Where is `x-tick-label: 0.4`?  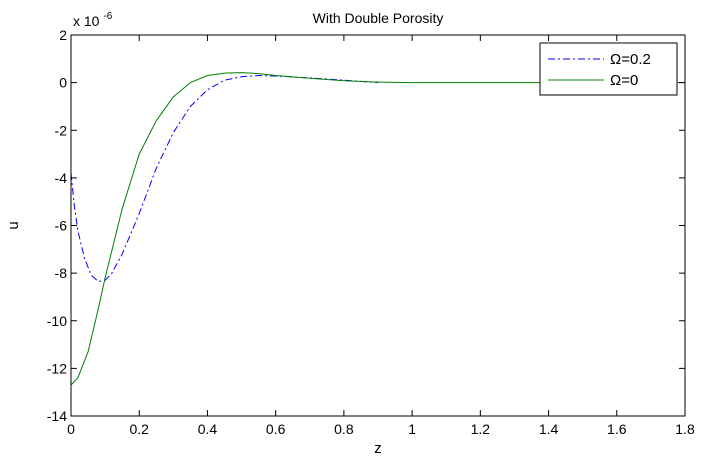
x-tick-label: 0.4 is located at coordinates (208, 429).